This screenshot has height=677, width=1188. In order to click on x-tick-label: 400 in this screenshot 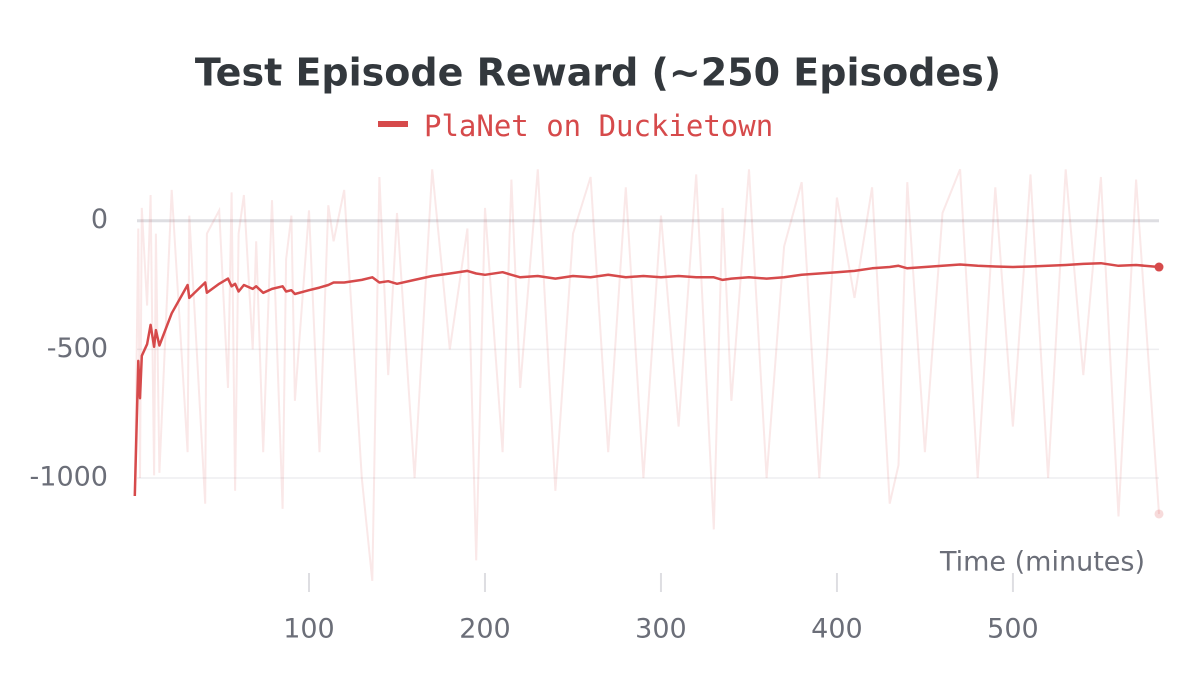, I will do `click(837, 629)`.